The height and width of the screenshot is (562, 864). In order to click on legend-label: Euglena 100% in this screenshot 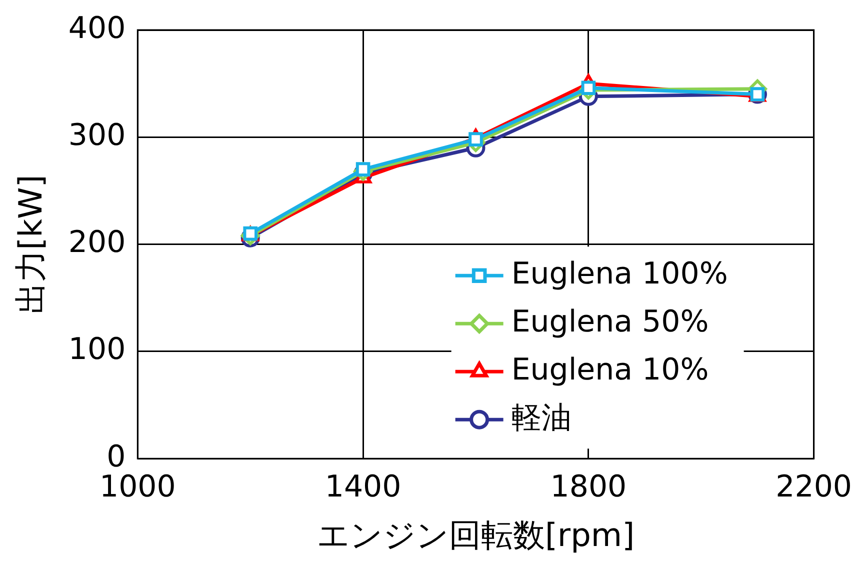, I will do `click(619, 274)`.